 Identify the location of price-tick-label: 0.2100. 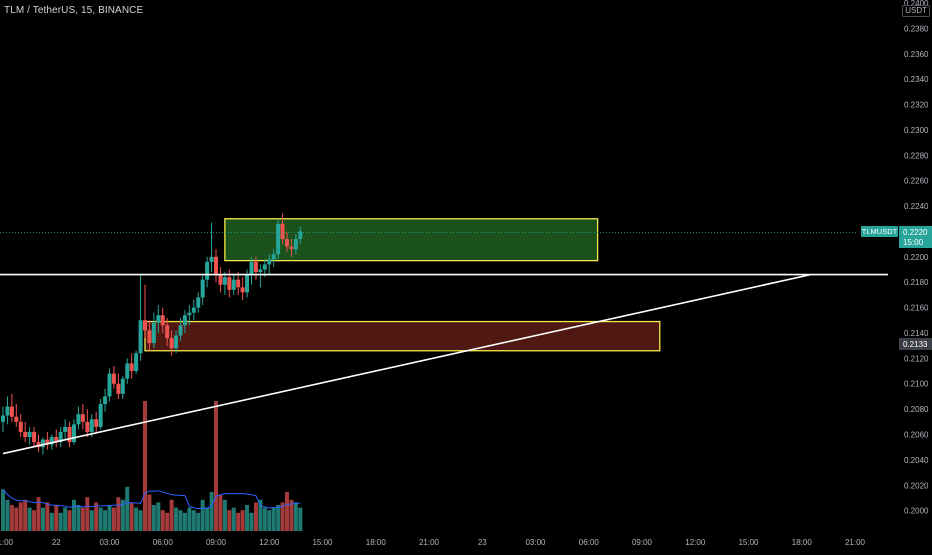
(916, 384).